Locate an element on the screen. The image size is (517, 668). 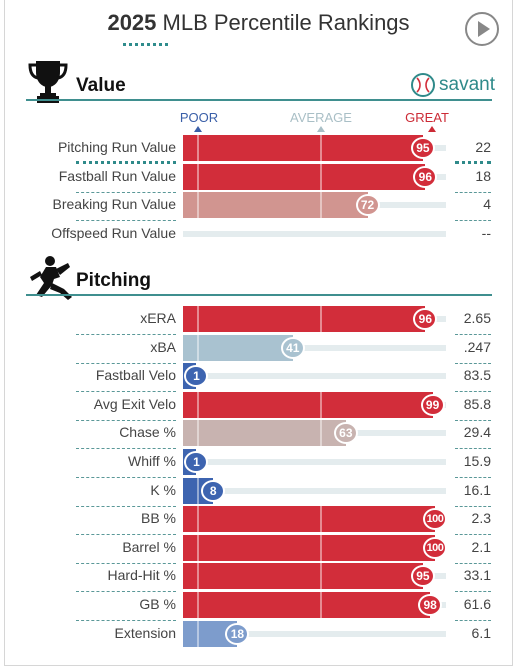
stat-value: 85.8 is located at coordinates (477, 403).